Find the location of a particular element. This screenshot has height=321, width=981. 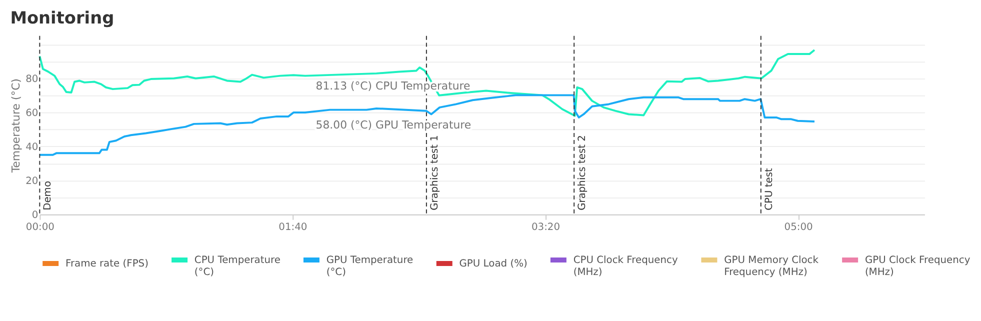

y-axis-title: Temperature (°C) is located at coordinates (16, 126).